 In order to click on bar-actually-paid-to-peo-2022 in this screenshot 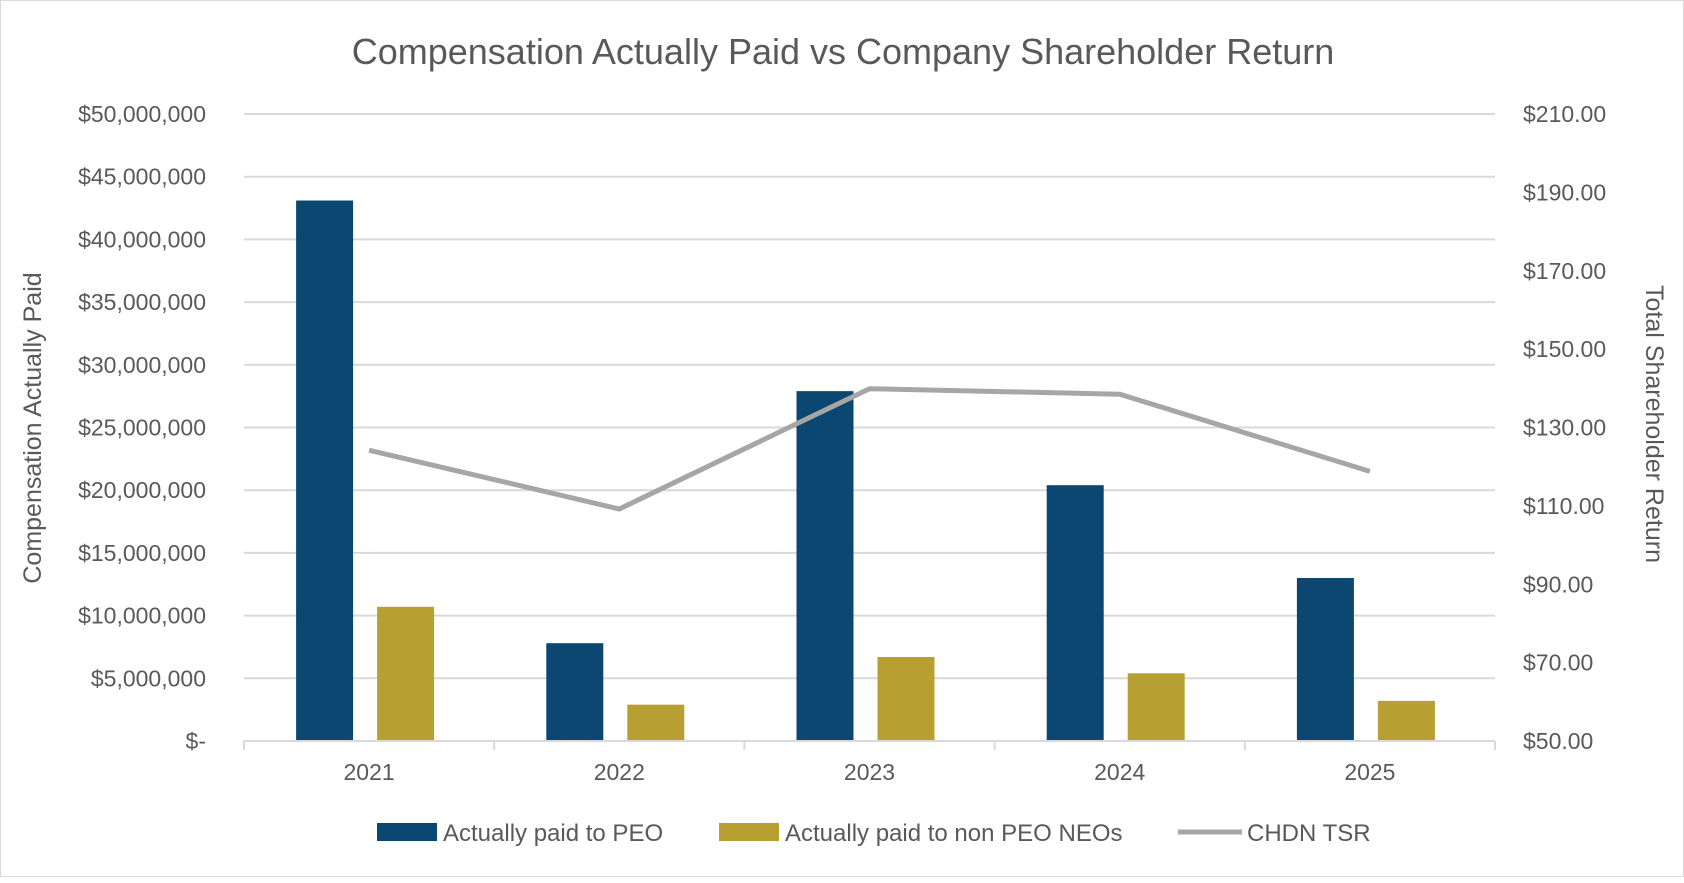, I will do `click(574, 692)`.